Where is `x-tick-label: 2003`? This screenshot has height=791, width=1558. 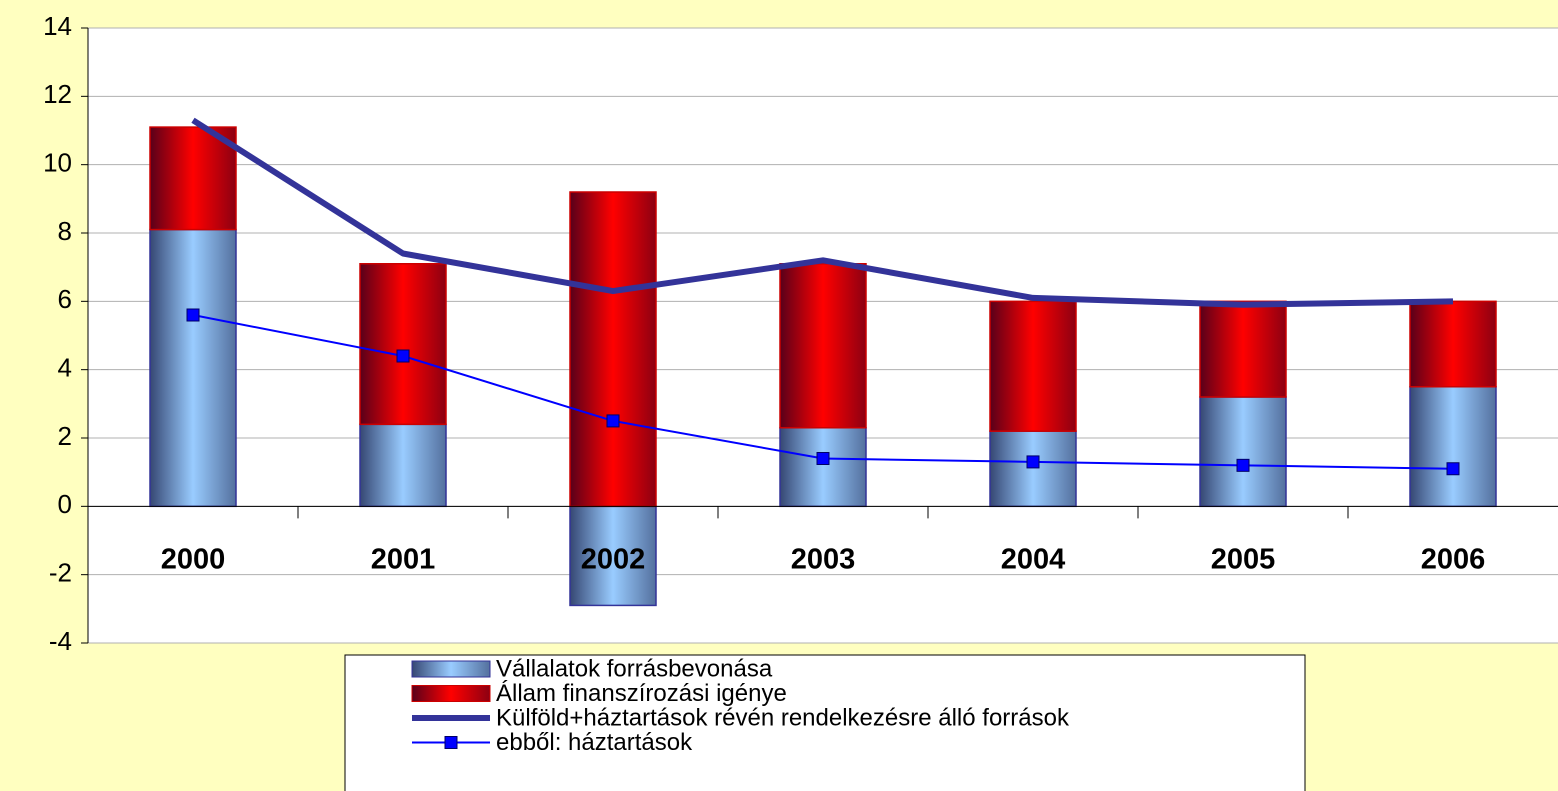 x-tick-label: 2003 is located at coordinates (823, 560).